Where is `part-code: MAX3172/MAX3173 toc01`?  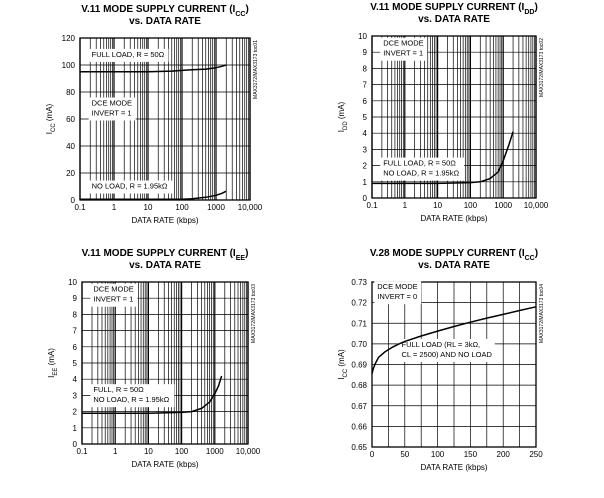 part-code: MAX3172/MAX3173 toc01 is located at coordinates (256, 69).